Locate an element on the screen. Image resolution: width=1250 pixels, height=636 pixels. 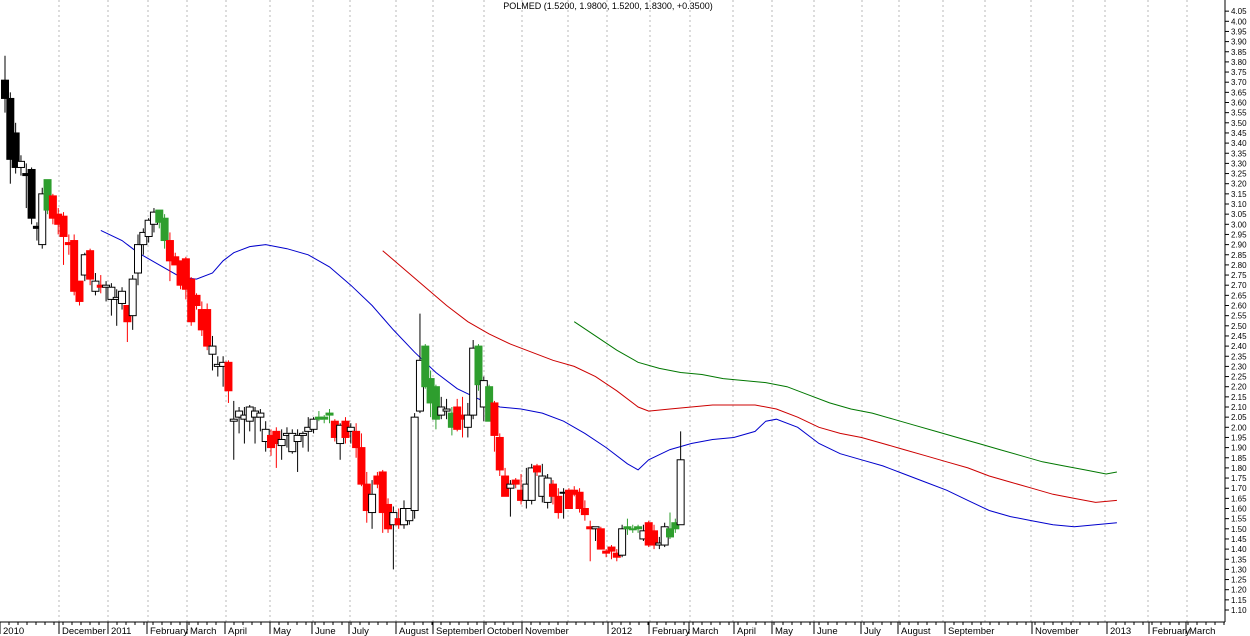
y-tick-label: 3.95 is located at coordinates (1239, 31).